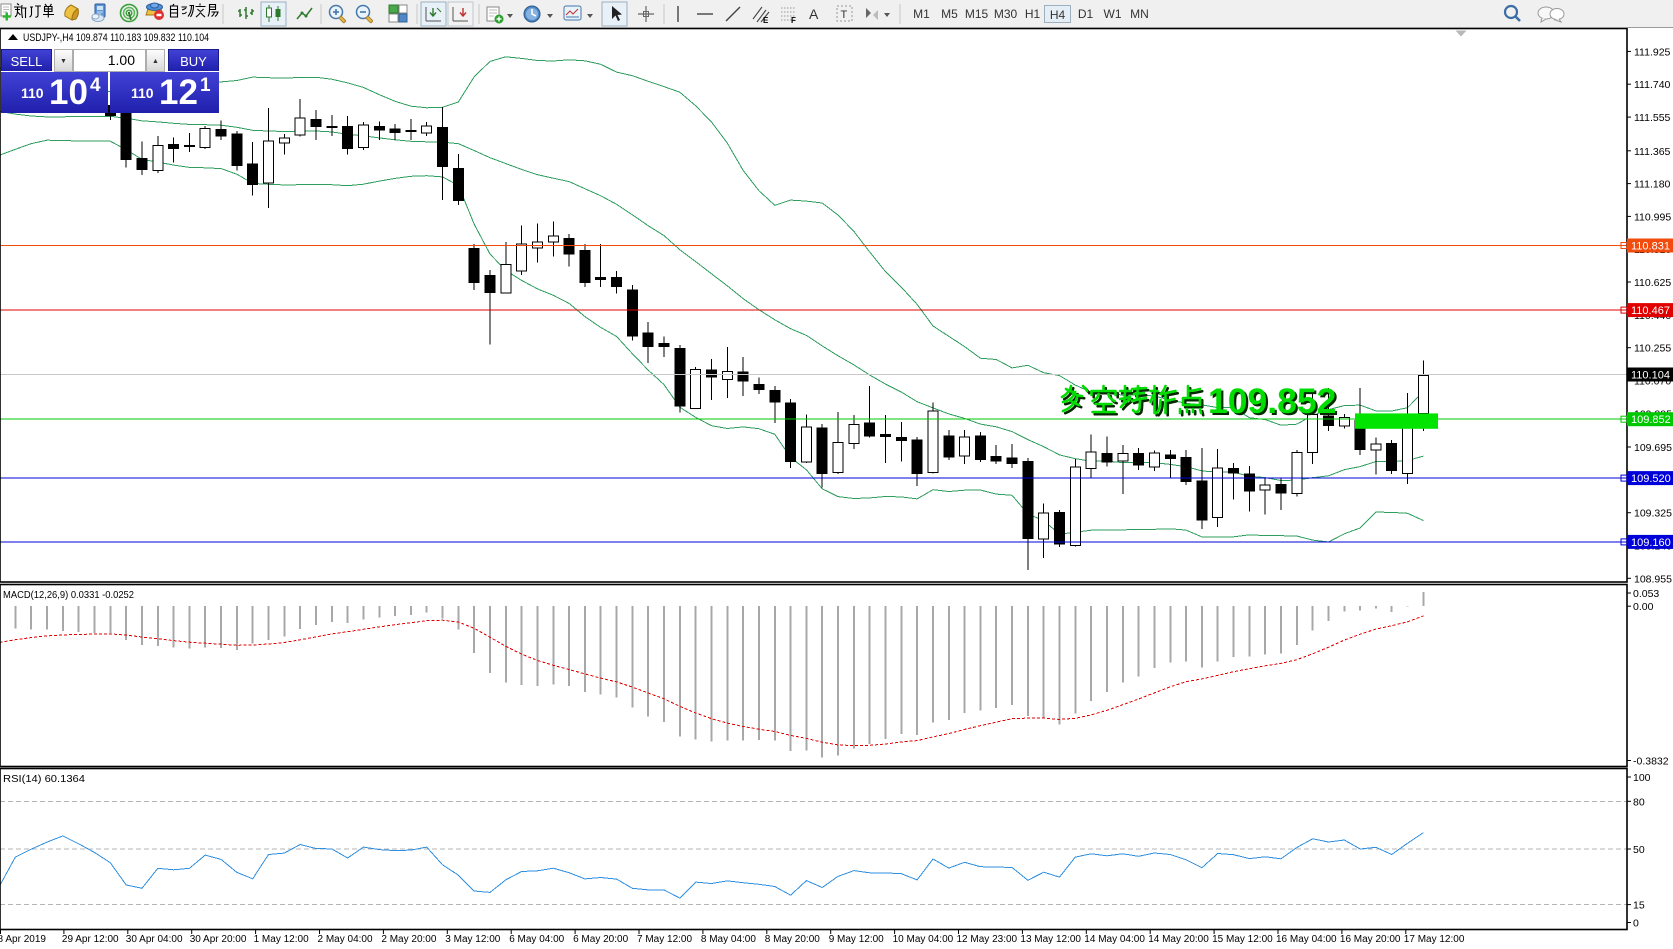 The image size is (1673, 949). What do you see at coordinates (1653, 448) in the screenshot?
I see `svg-text: 109.695` at bounding box center [1653, 448].